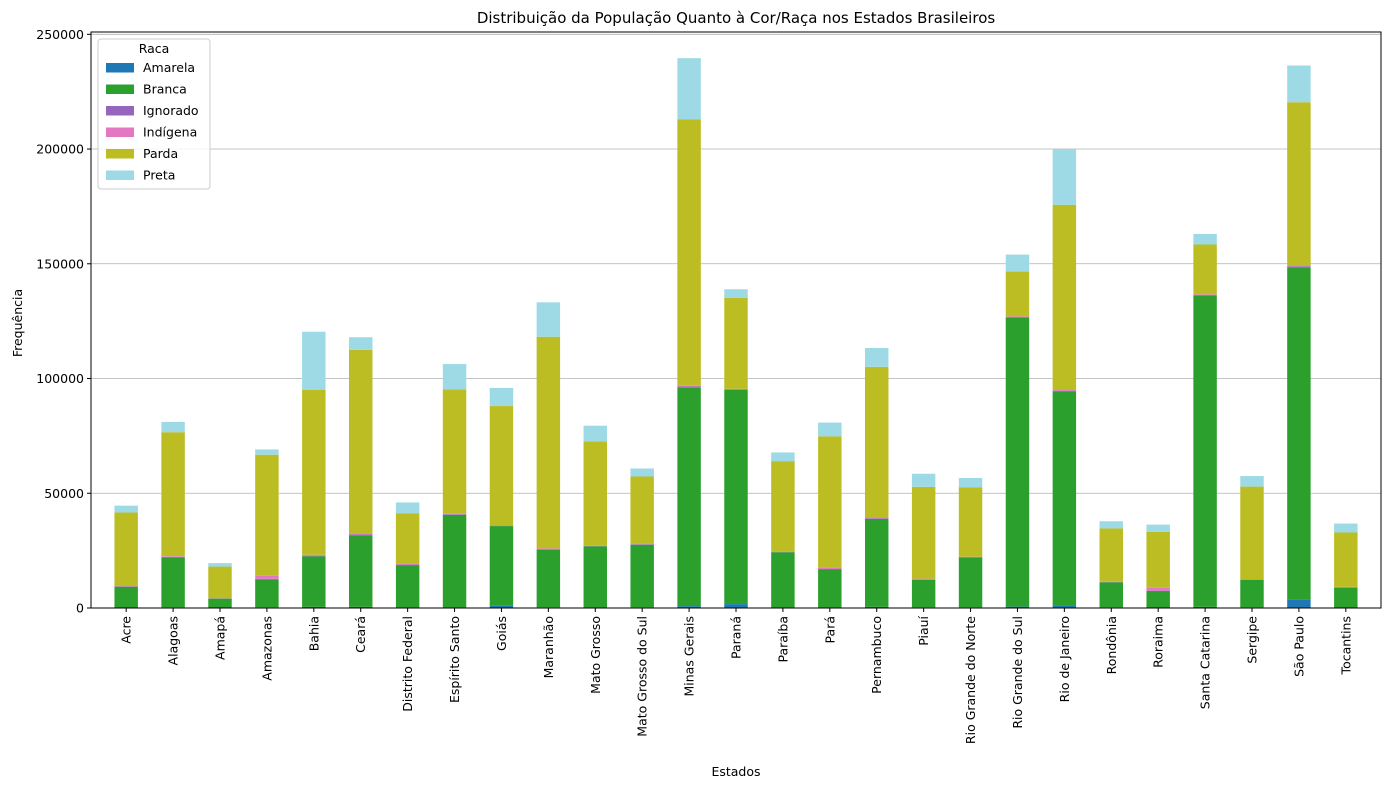 The width and height of the screenshot is (1389, 790). What do you see at coordinates (60, 149) in the screenshot?
I see `y-tick-label: 200000` at bounding box center [60, 149].